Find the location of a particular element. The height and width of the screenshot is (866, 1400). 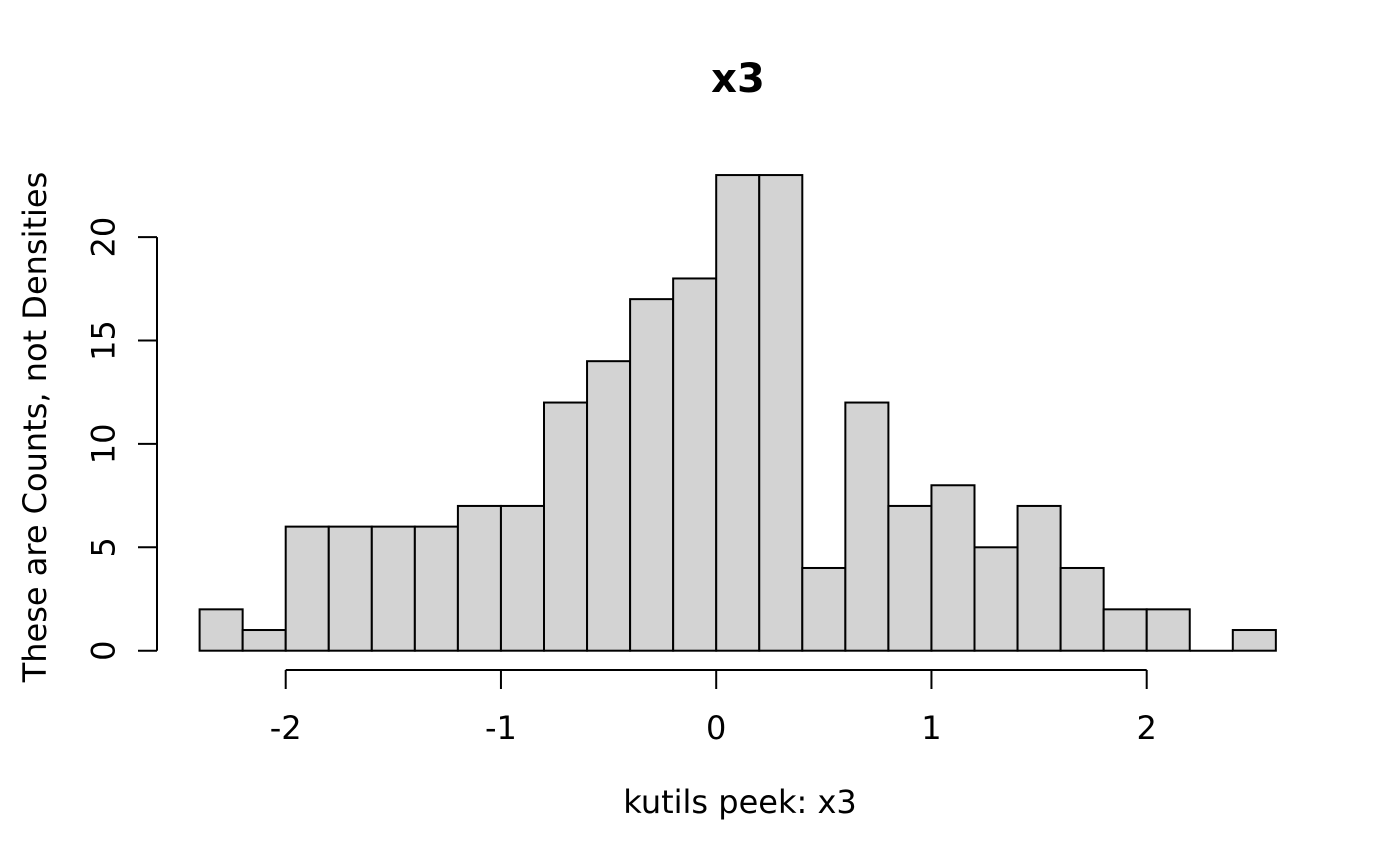

y-tick-label: 20 is located at coordinates (104, 237).